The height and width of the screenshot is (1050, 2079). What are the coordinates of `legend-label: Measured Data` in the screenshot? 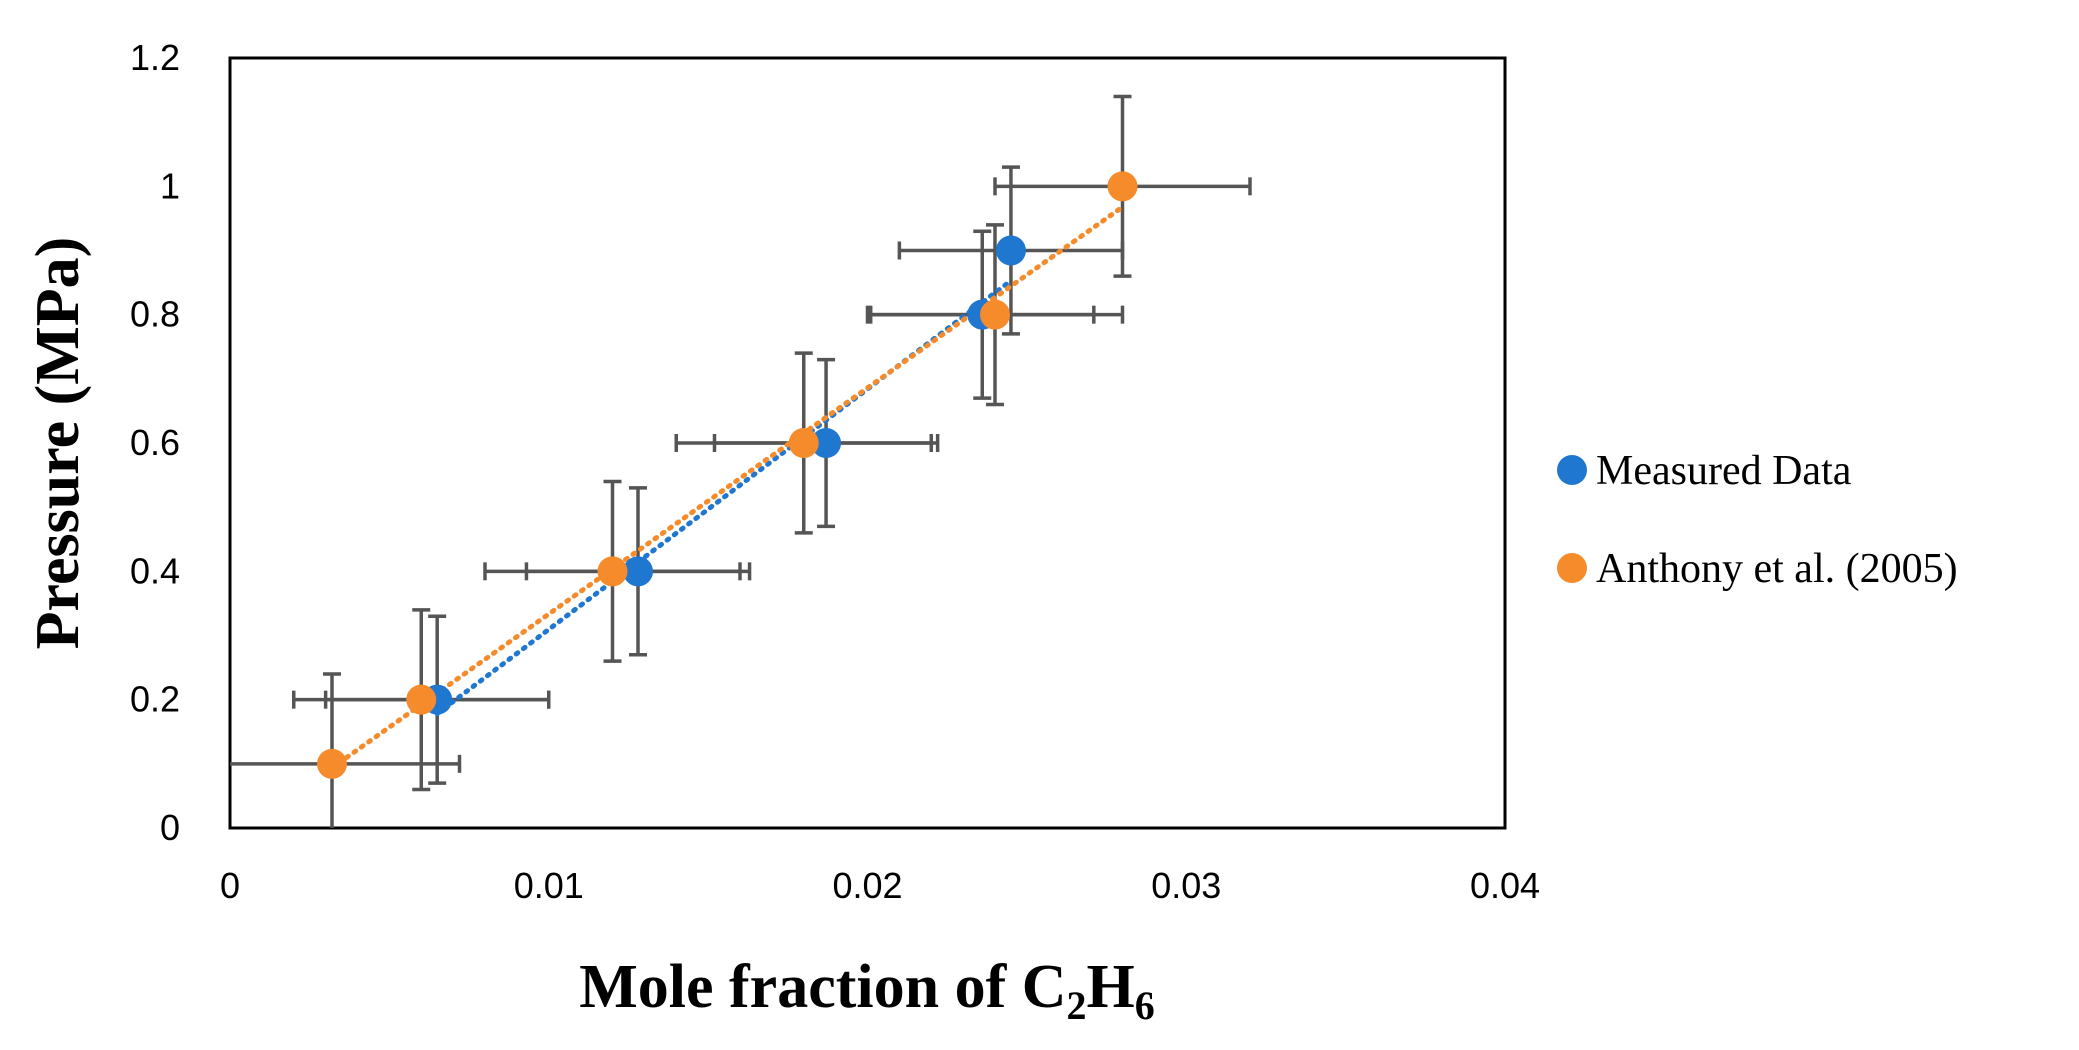 It's located at (1724, 471).